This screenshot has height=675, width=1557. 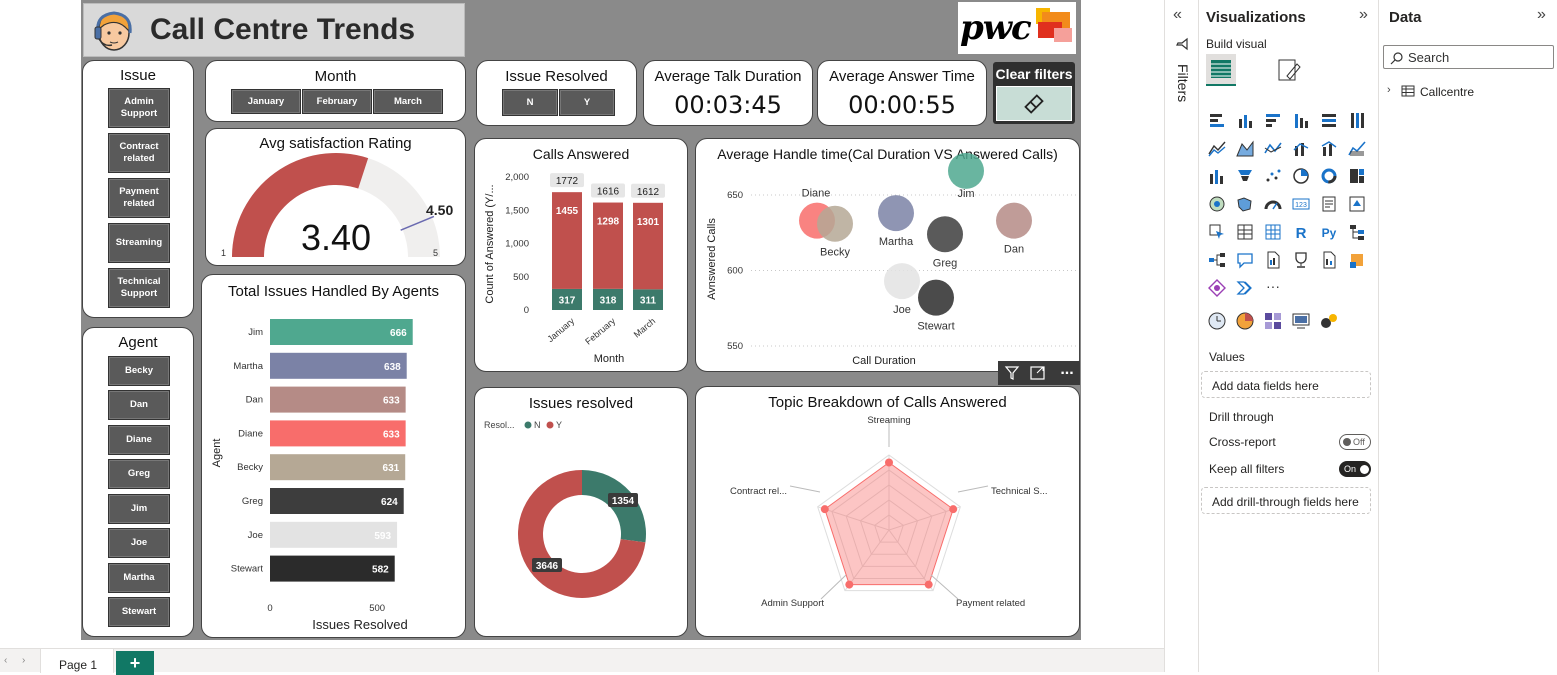 What do you see at coordinates (139, 371) in the screenshot?
I see `agent-option-becky: Becky` at bounding box center [139, 371].